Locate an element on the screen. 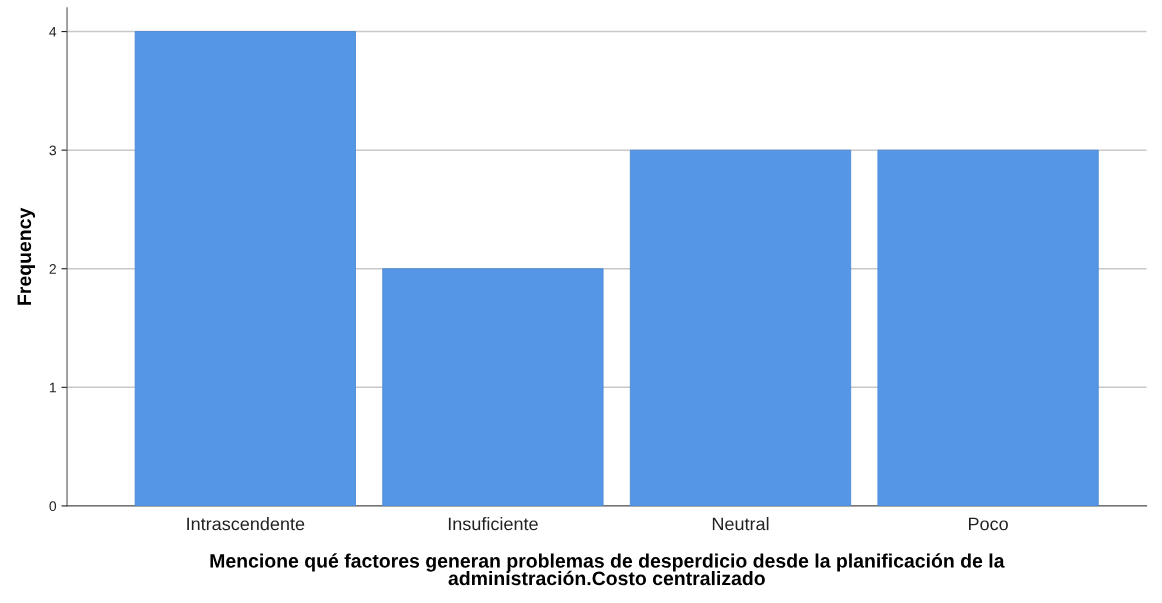 Image resolution: width=1162 pixels, height=603 pixels. y-tick-label: 0 is located at coordinates (53, 506).